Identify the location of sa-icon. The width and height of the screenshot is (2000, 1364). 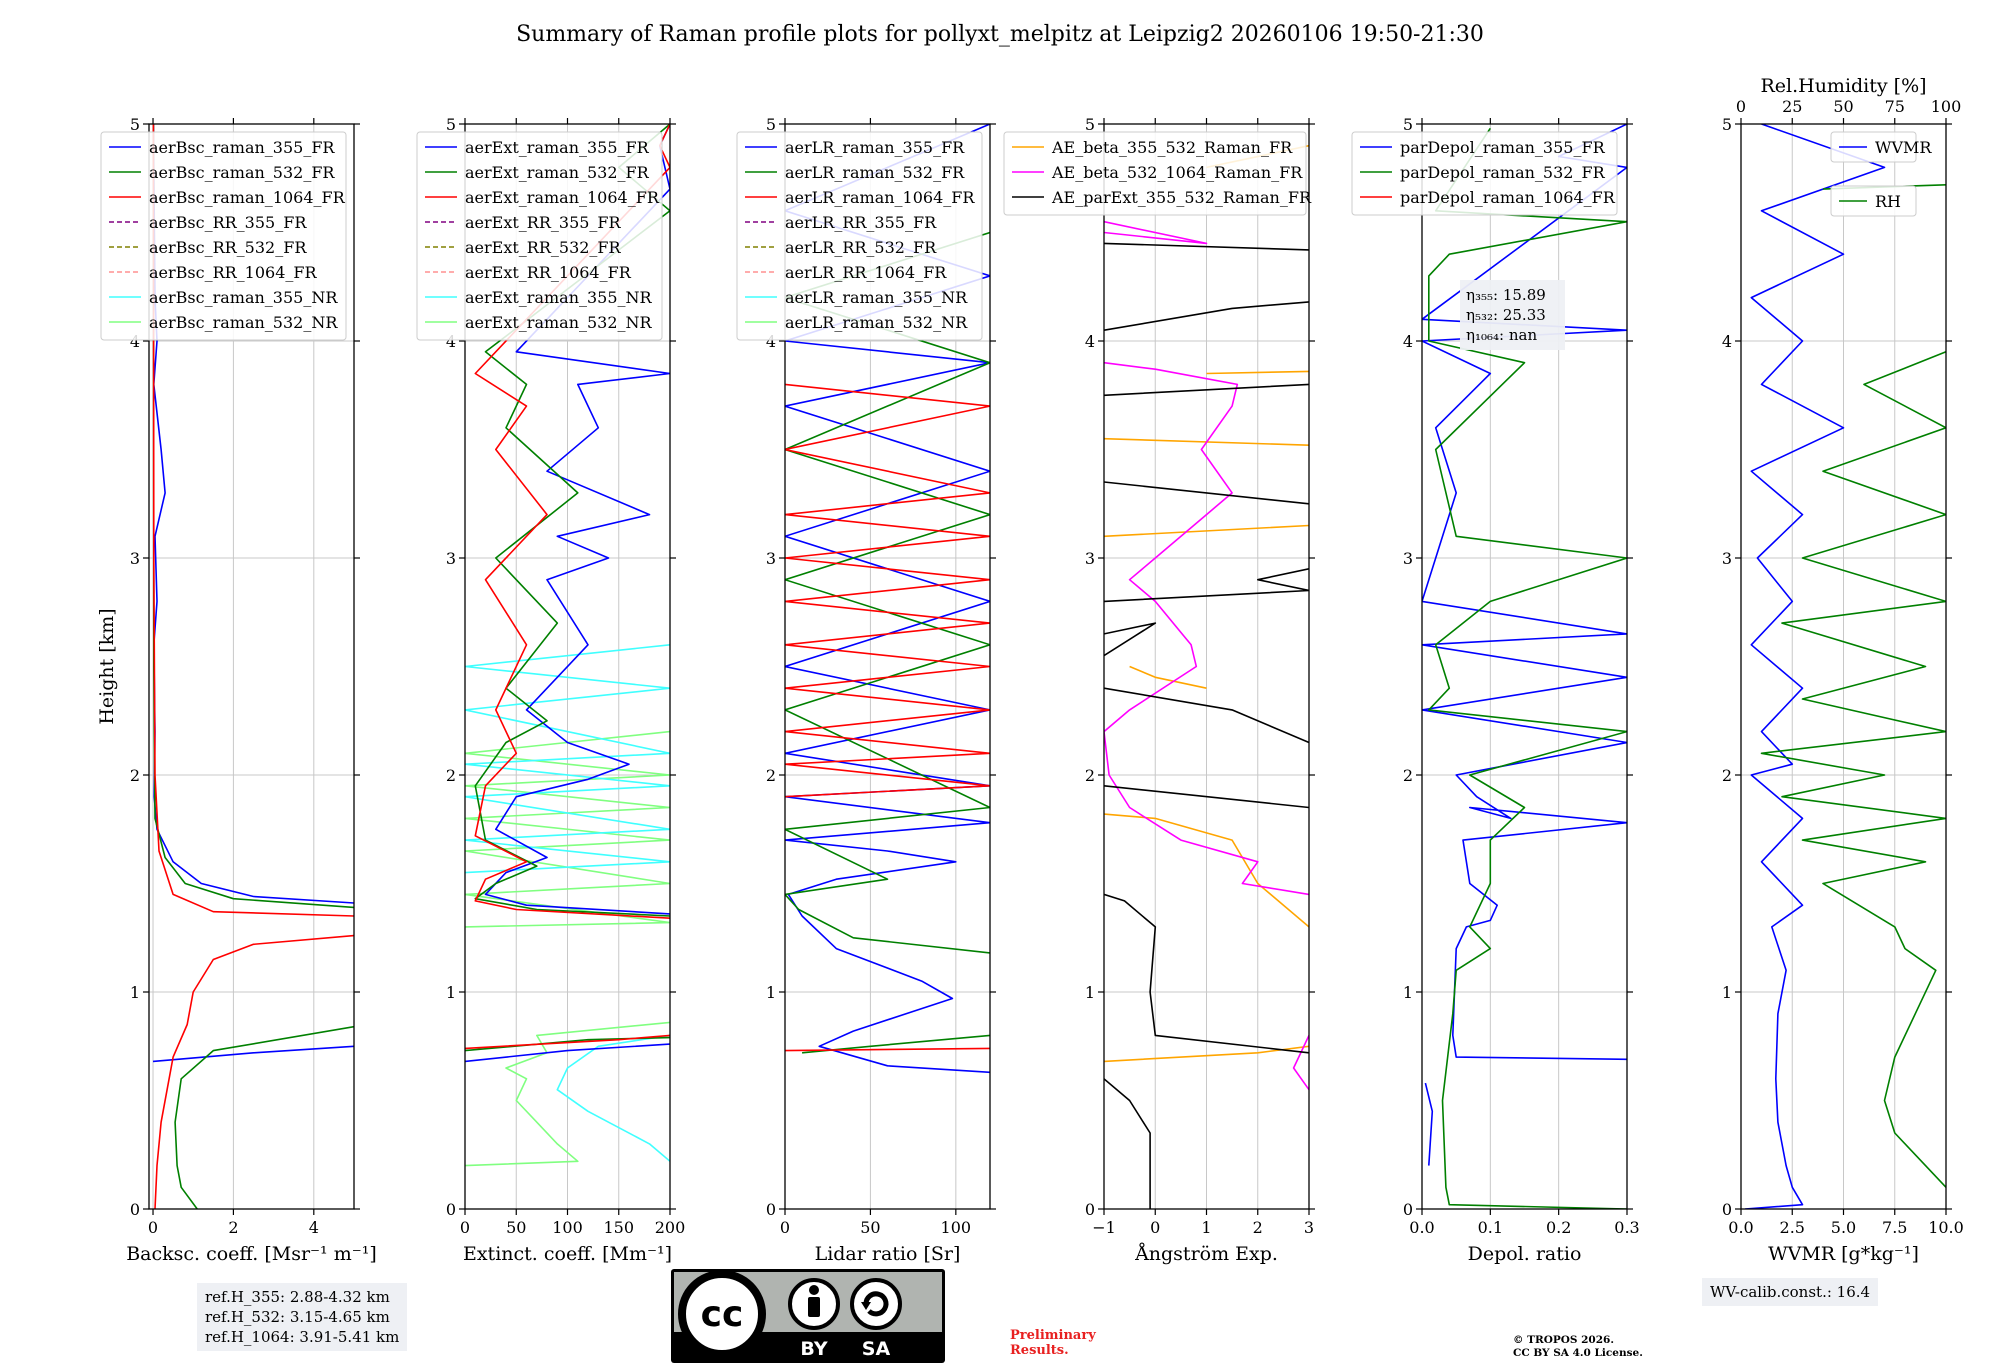
(876, 1304).